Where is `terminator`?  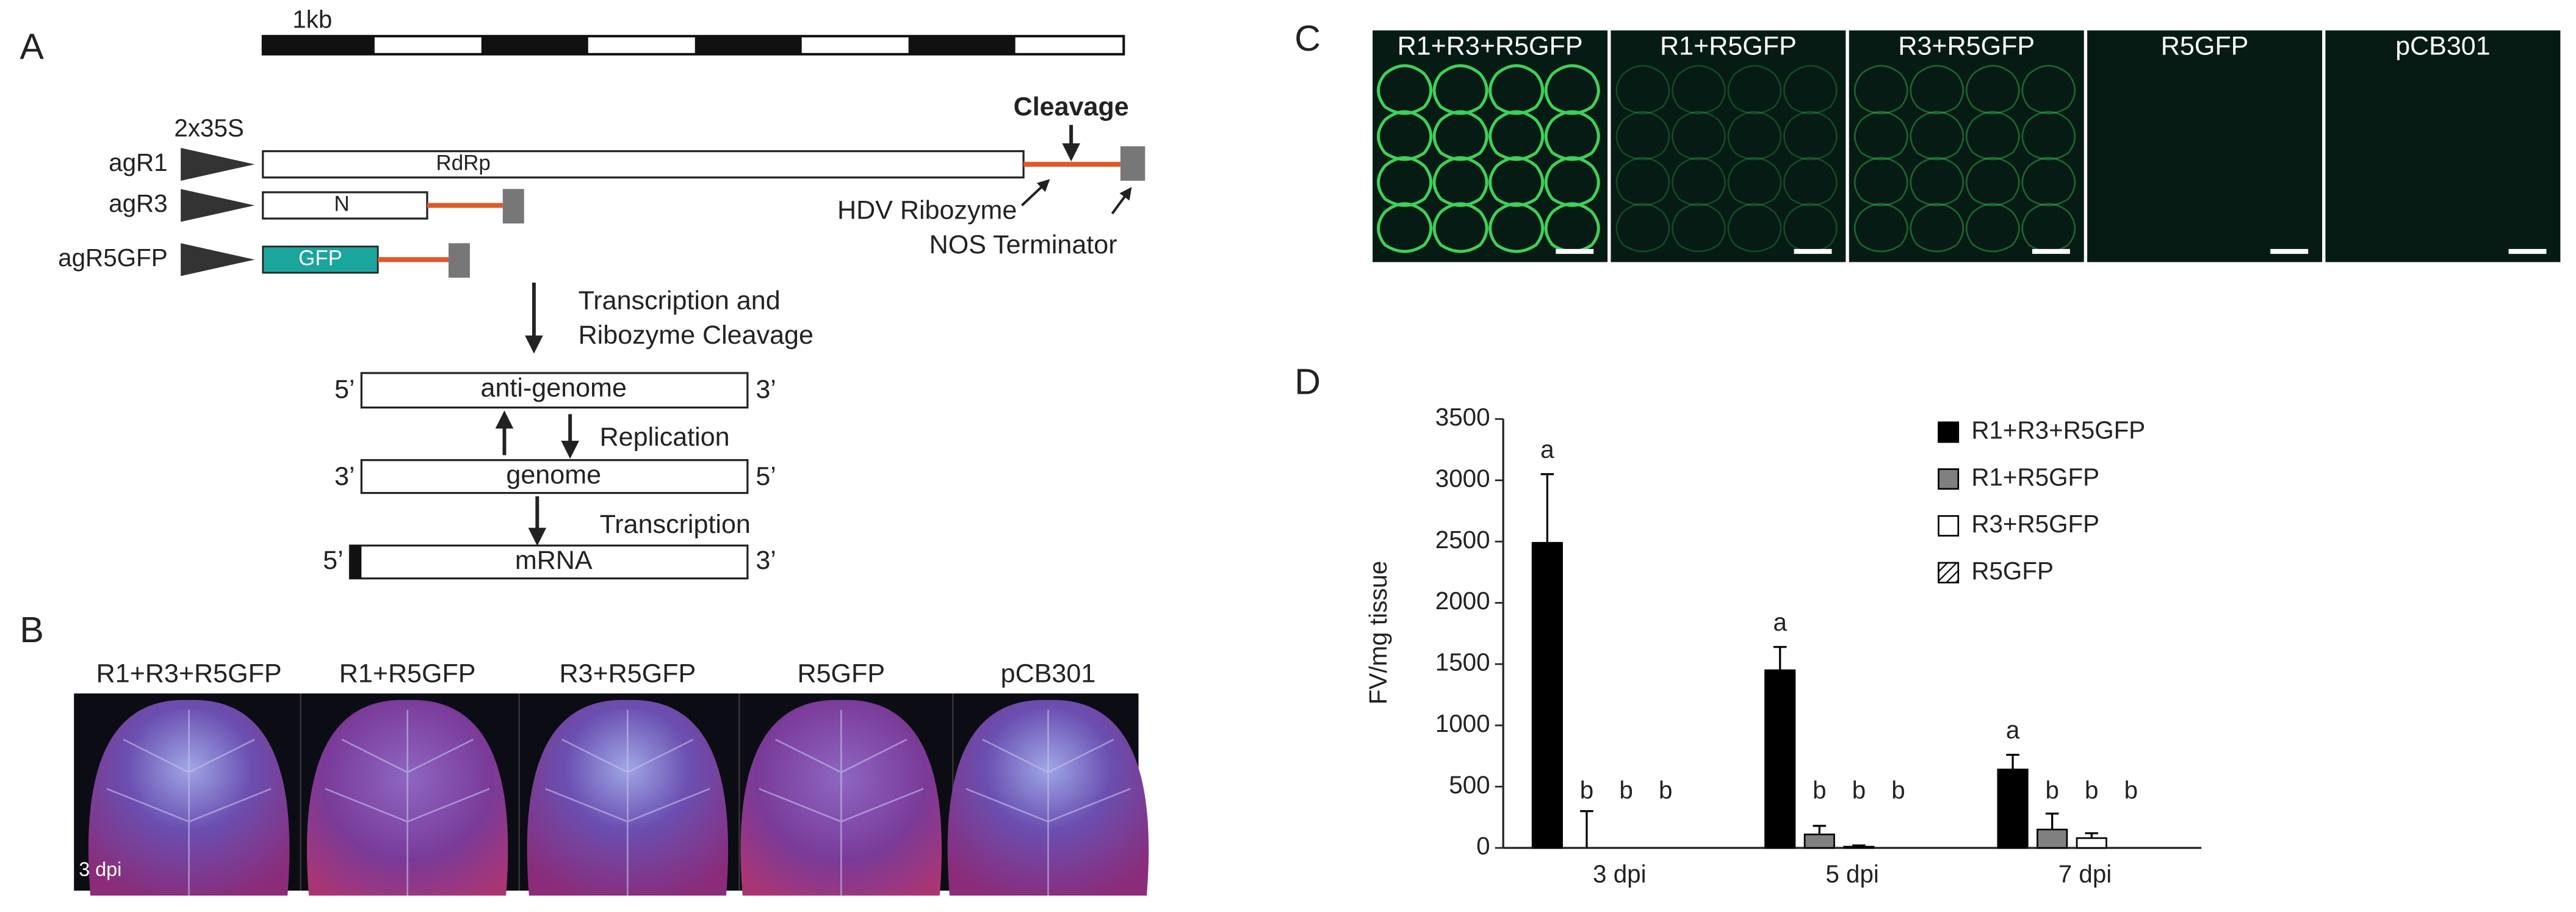 terminator is located at coordinates (459, 260).